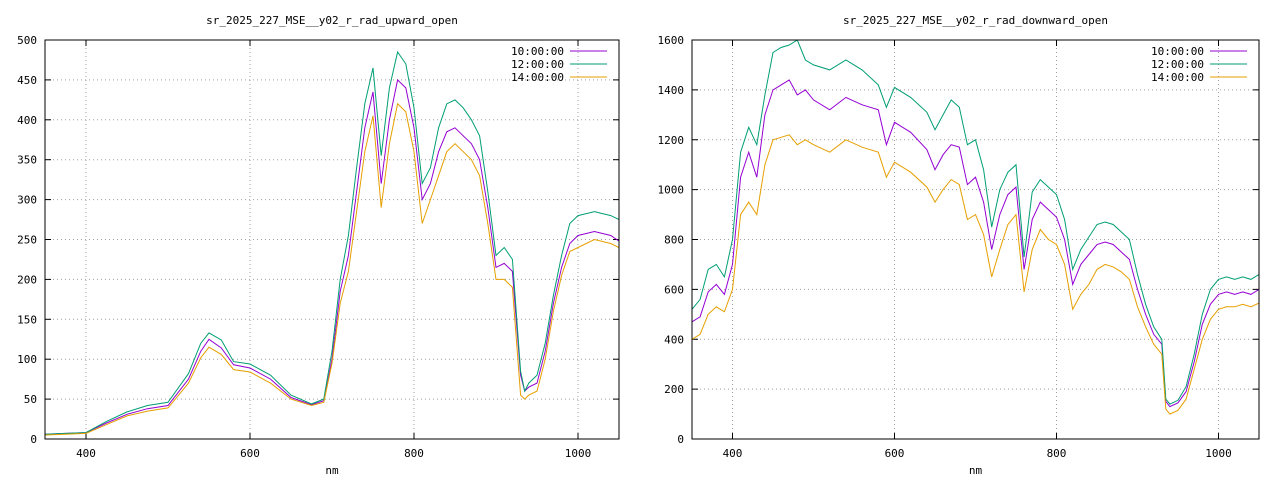 The width and height of the screenshot is (1280, 485). What do you see at coordinates (671, 190) in the screenshot?
I see `y-tick-label: 1000` at bounding box center [671, 190].